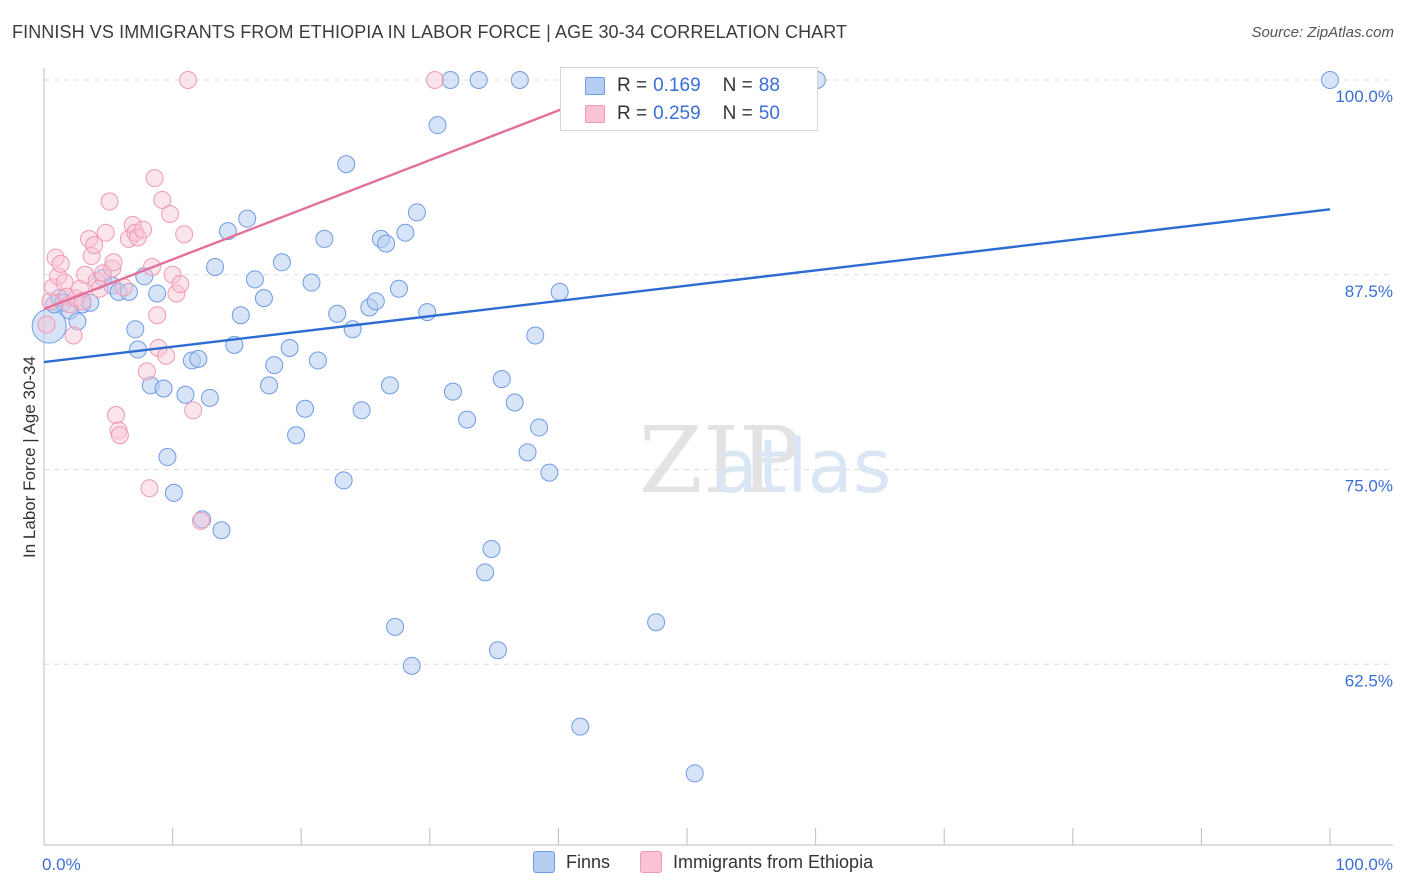 This screenshot has height=892, width=1406. What do you see at coordinates (595, 86) in the screenshot?
I see `legend-swatch-finns` at bounding box center [595, 86].